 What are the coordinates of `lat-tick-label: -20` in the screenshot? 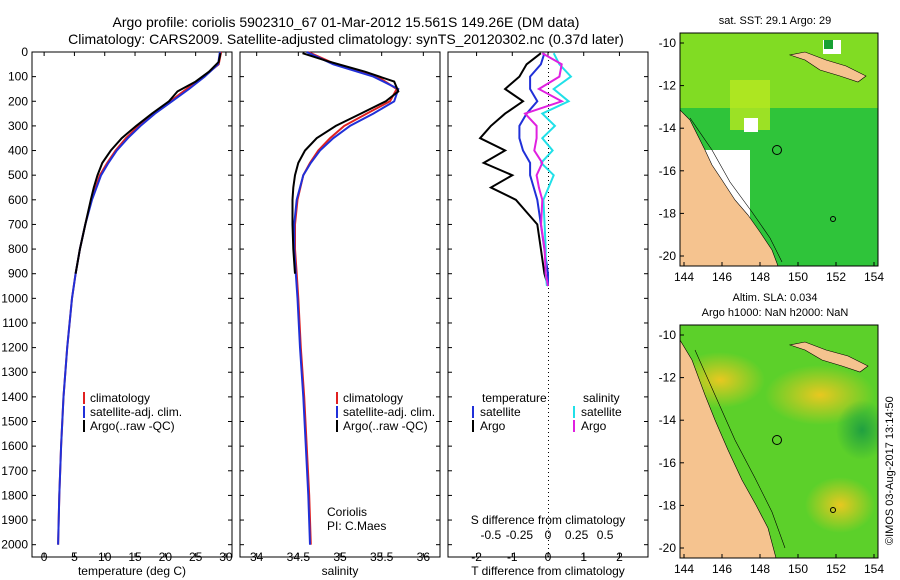 It's located at (668, 548).